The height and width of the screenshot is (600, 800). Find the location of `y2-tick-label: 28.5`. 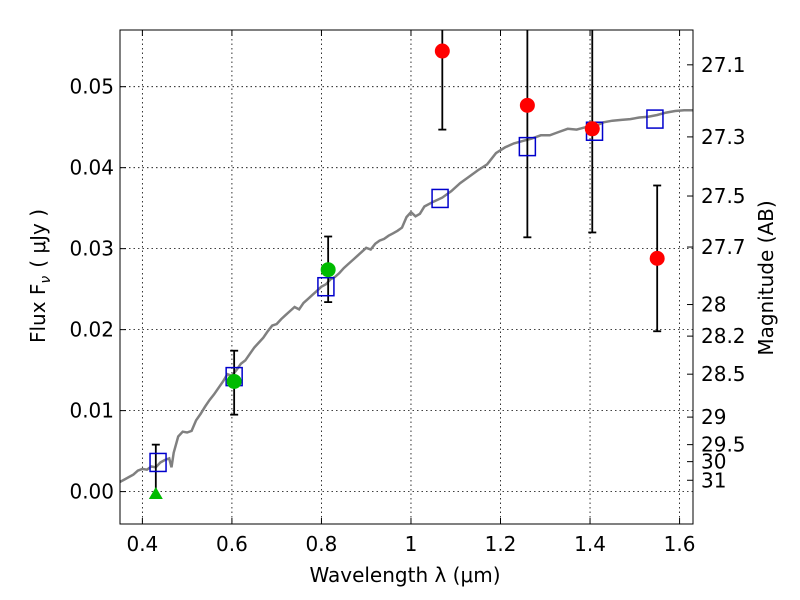

y2-tick-label: 28.5 is located at coordinates (723, 374).